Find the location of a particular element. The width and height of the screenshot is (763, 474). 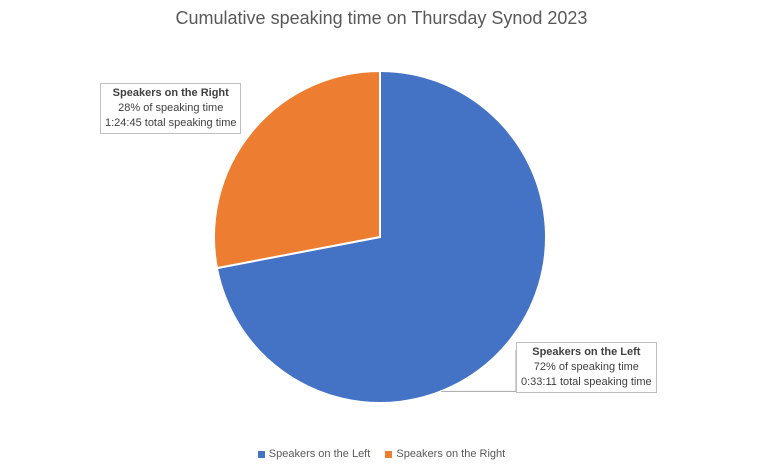

data-label-right-pct: 28% of speaking time is located at coordinates (171, 108).